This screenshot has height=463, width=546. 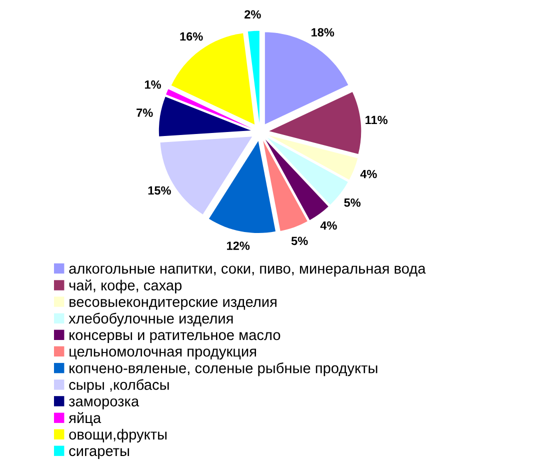 I want to click on data-label: 11%, so click(x=377, y=120).